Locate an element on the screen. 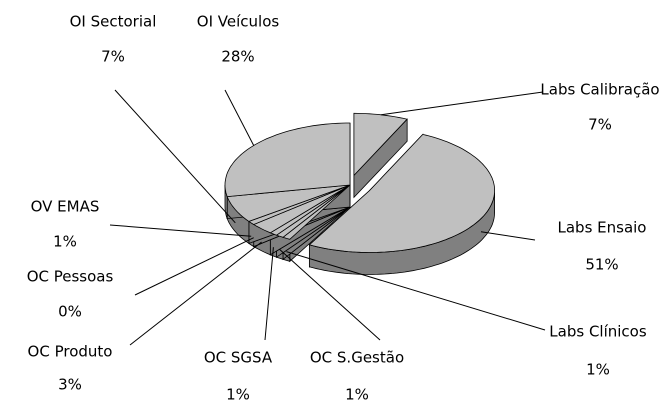 Image resolution: width=668 pixels, height=405 pixels. category-label: Labs Calibração is located at coordinates (599, 90).